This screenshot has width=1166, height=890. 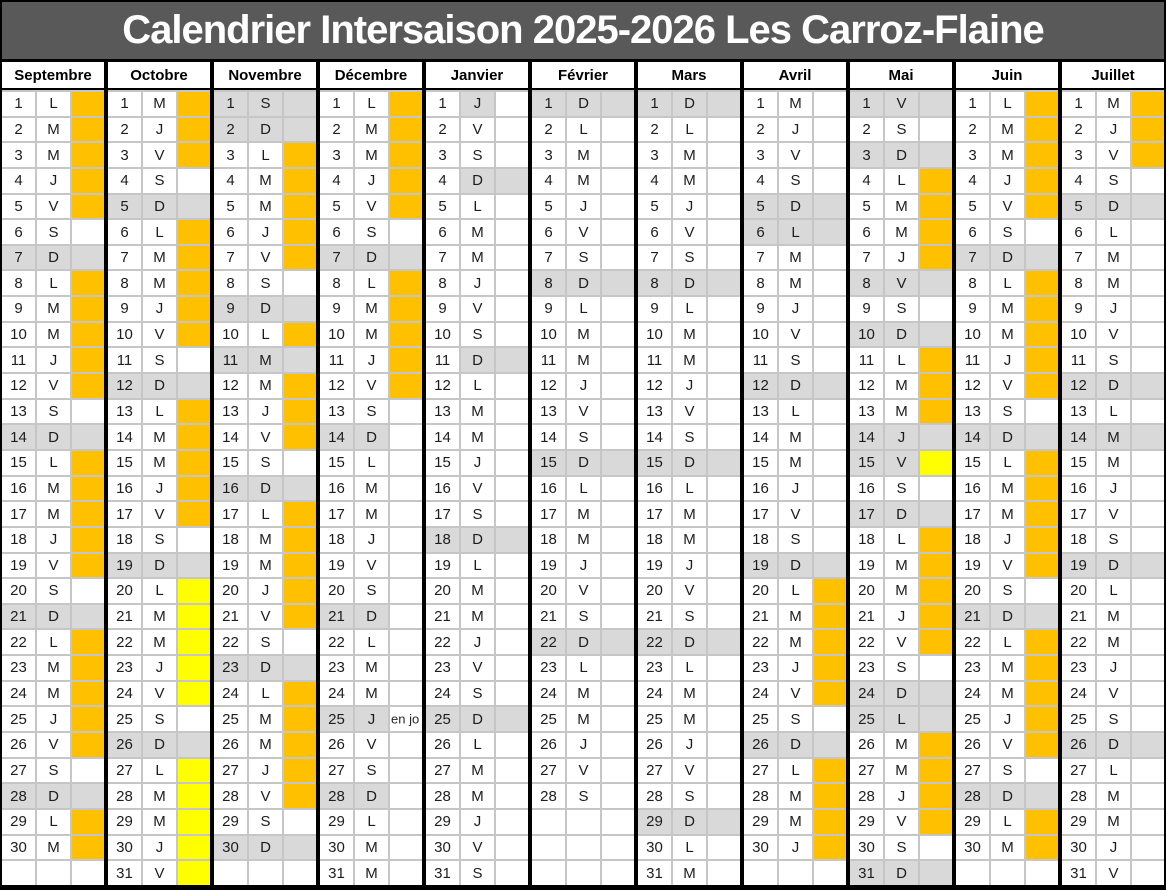 I want to click on day-number-cell: 20, so click(x=1078, y=591).